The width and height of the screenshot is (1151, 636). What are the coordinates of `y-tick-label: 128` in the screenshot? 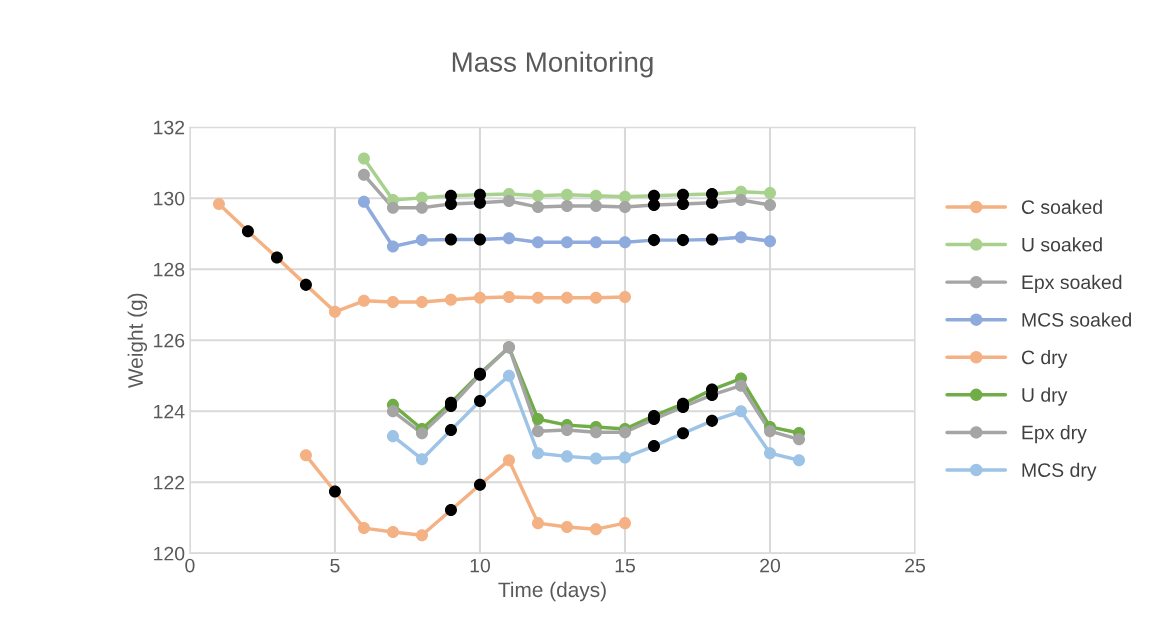 It's located at (169, 269).